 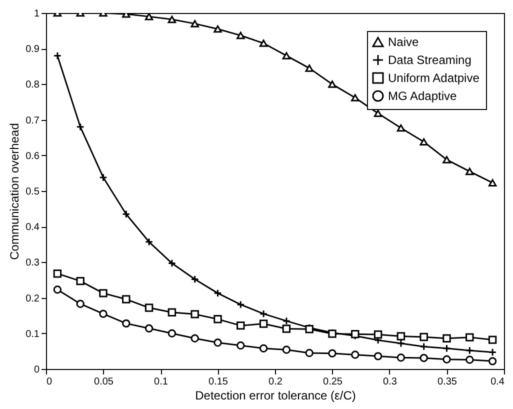 What do you see at coordinates (497, 382) in the screenshot?
I see `x-tick-label: 0.4` at bounding box center [497, 382].